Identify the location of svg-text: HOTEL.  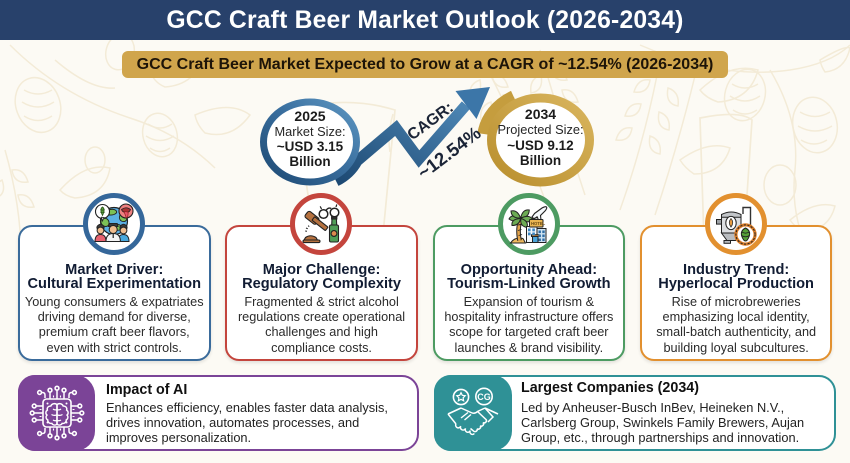
(538, 223).